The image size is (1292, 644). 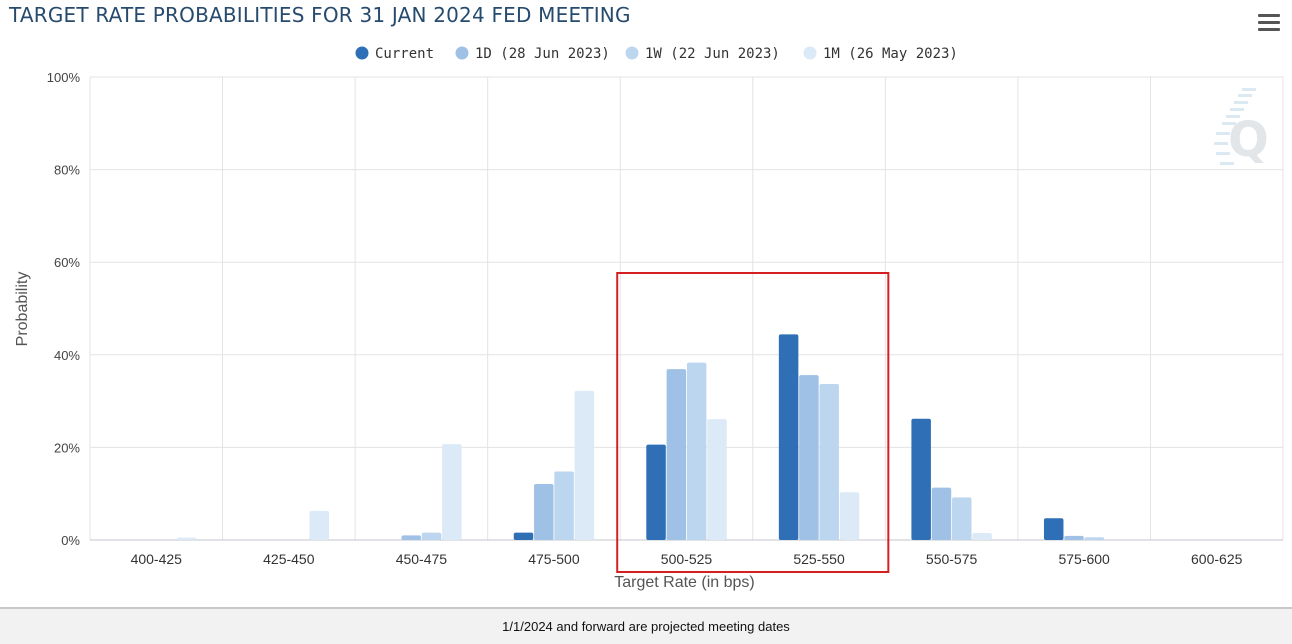 What do you see at coordinates (952, 559) in the screenshot?
I see `x-tick-label: 550-575` at bounding box center [952, 559].